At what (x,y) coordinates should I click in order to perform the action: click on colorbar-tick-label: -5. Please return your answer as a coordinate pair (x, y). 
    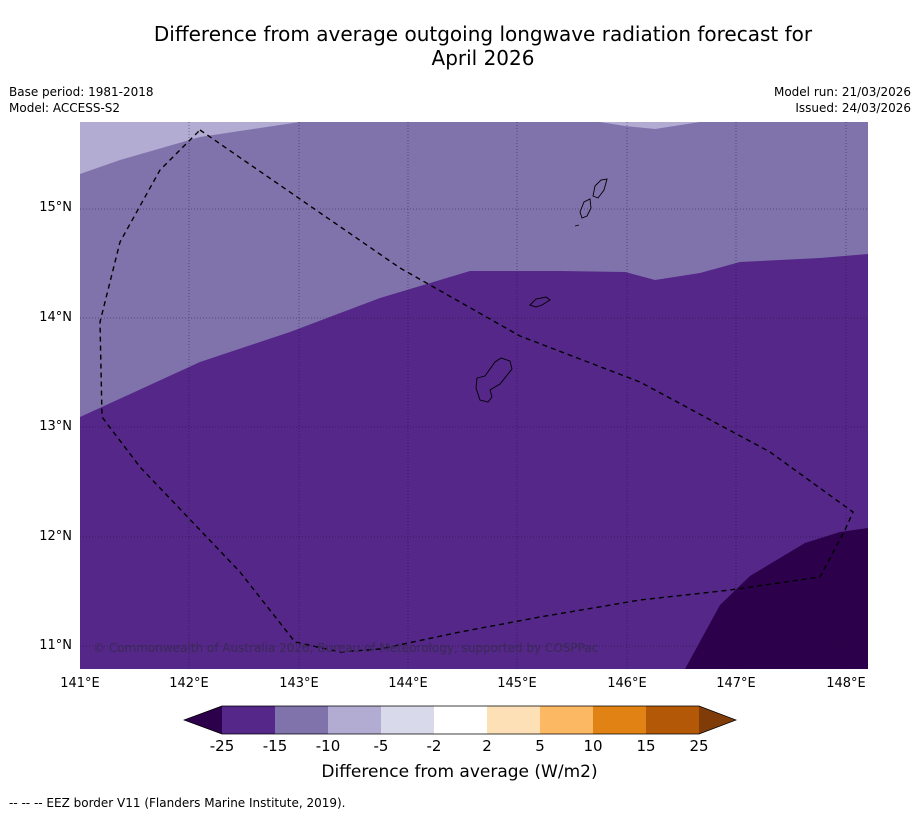
    Looking at the image, I should click on (381, 746).